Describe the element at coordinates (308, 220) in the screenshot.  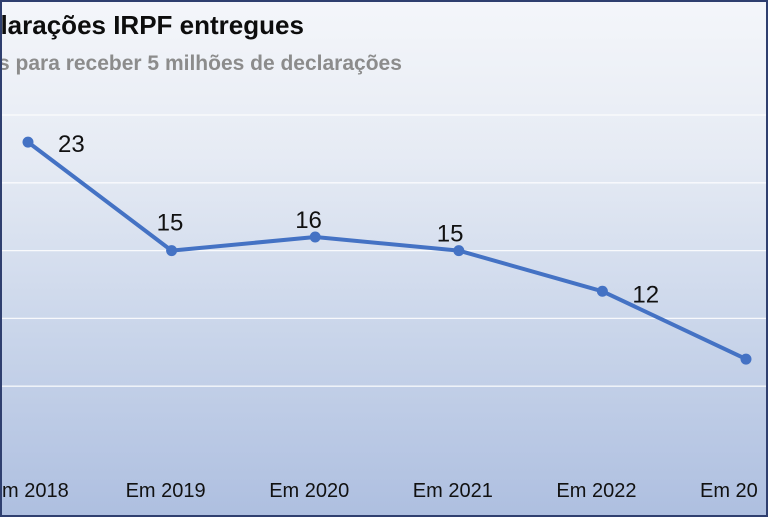
I see `data-label: 16` at that location.